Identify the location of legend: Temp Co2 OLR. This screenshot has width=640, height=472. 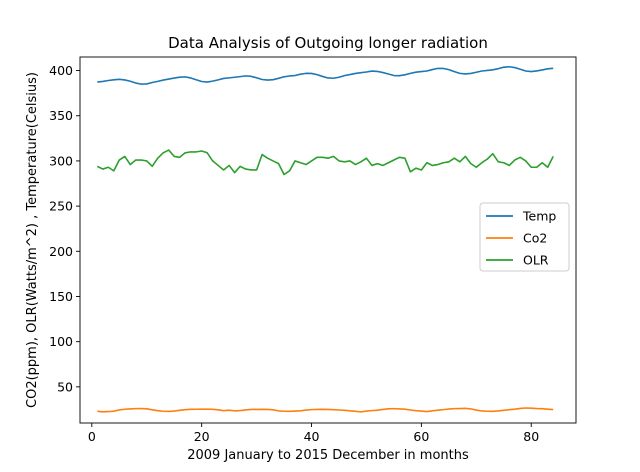
(524, 237).